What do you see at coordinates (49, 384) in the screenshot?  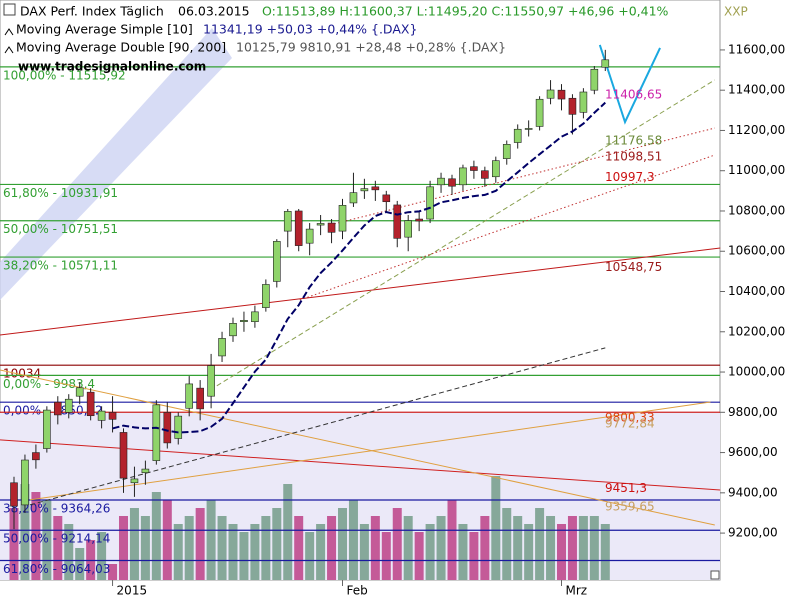 I see `level-label: 0,00% - 9983,4` at bounding box center [49, 384].